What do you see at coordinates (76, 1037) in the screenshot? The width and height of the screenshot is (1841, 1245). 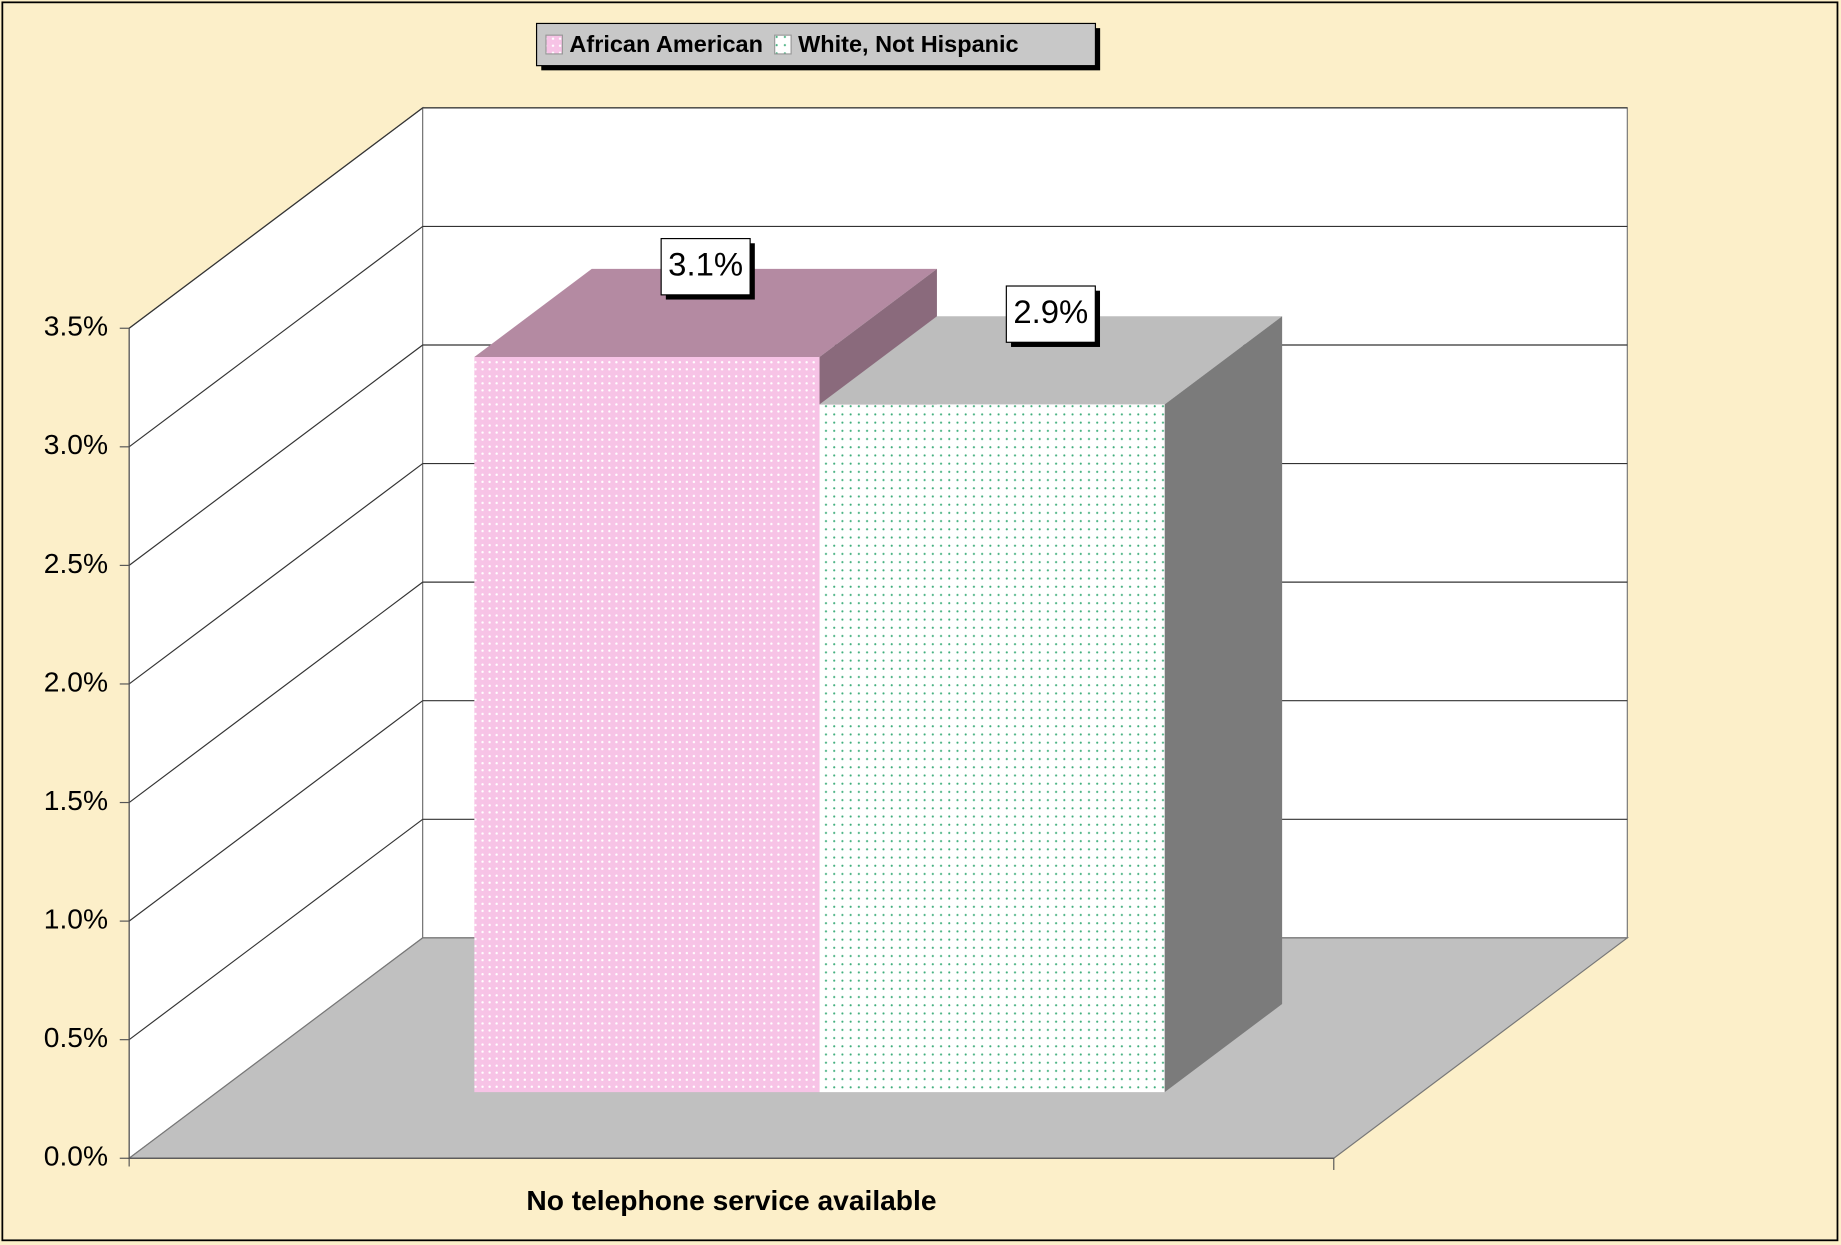 I see `y-tick-label: 0.5%` at bounding box center [76, 1037].